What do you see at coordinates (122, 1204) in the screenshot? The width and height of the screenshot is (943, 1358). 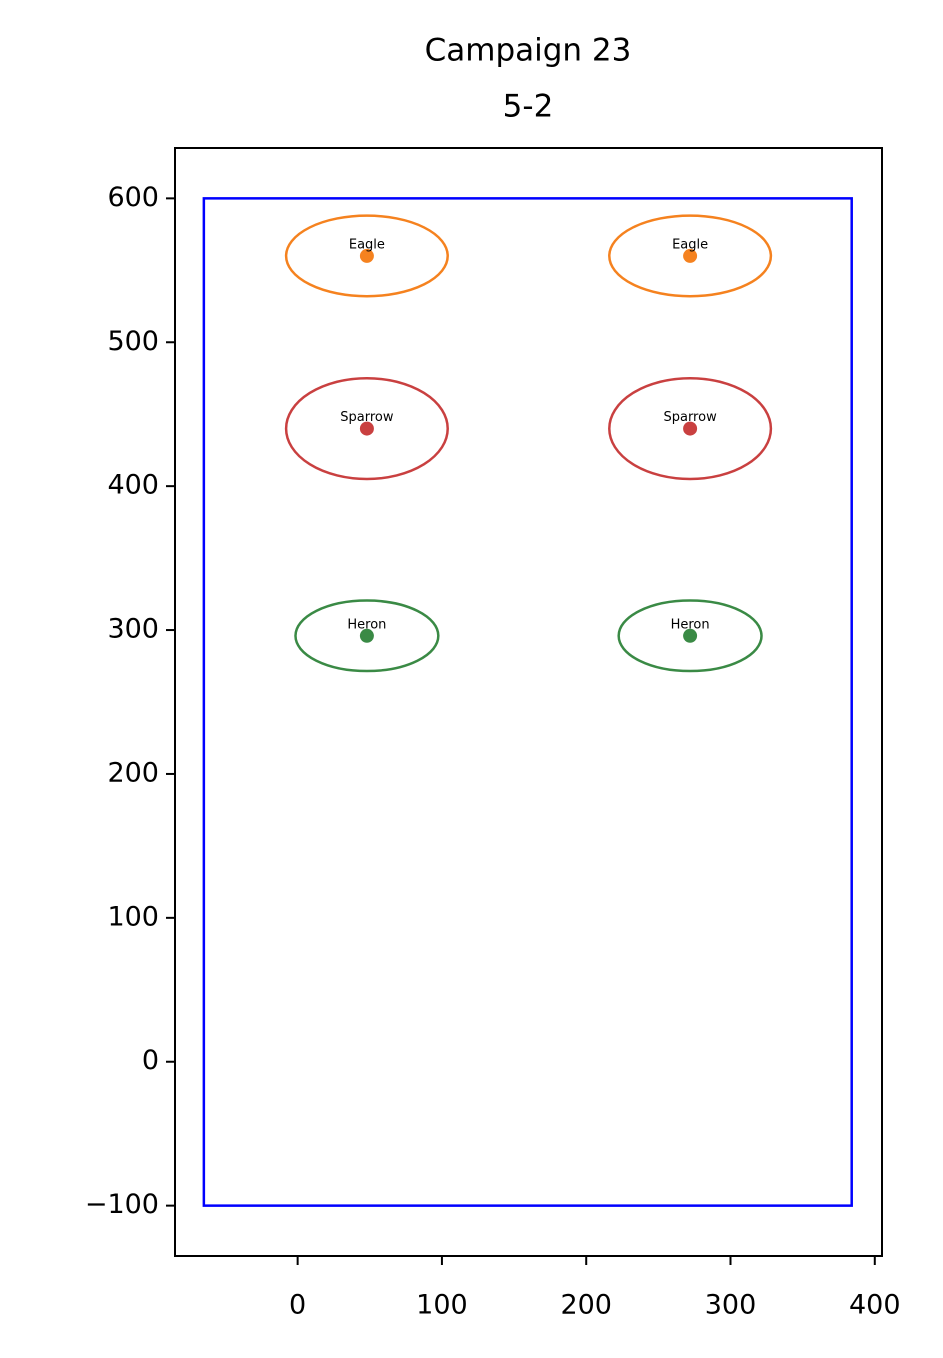 I see `y-tick-label: −100` at bounding box center [122, 1204].